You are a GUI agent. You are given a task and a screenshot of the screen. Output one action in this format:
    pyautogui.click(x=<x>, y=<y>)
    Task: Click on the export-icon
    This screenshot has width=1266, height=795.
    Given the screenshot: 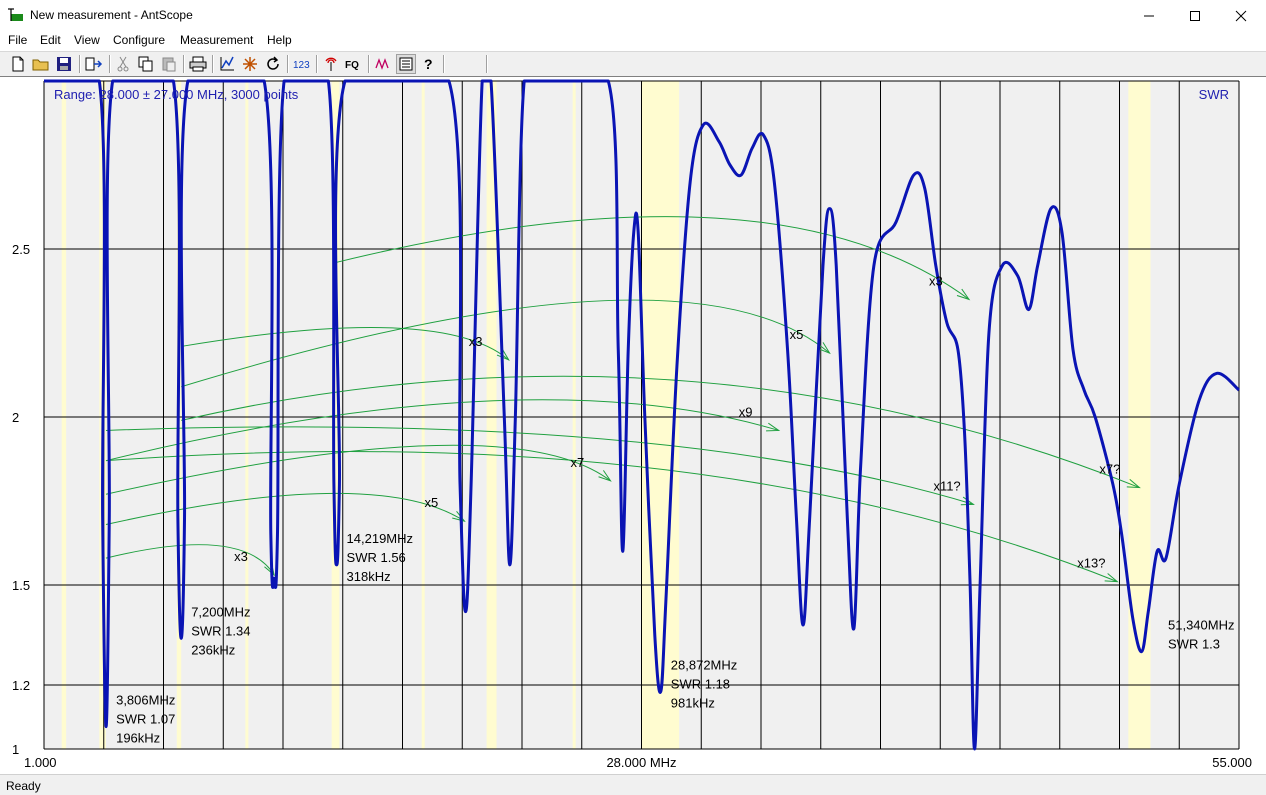 What is the action you would take?
    pyautogui.click(x=94, y=64)
    